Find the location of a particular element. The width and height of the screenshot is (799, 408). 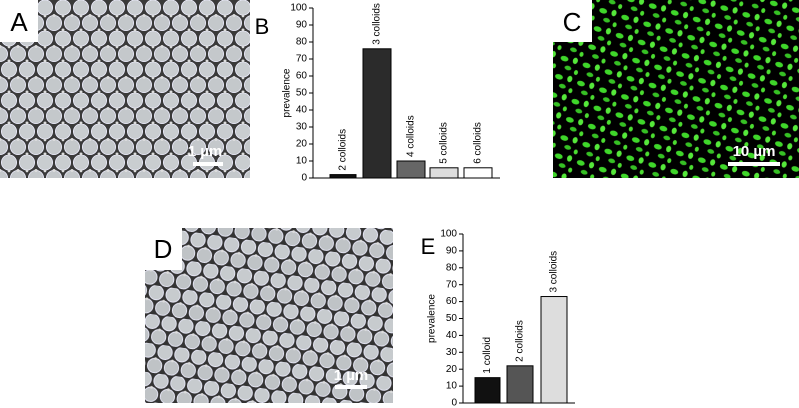

panel-d: D 1 µm is located at coordinates (269, 315).